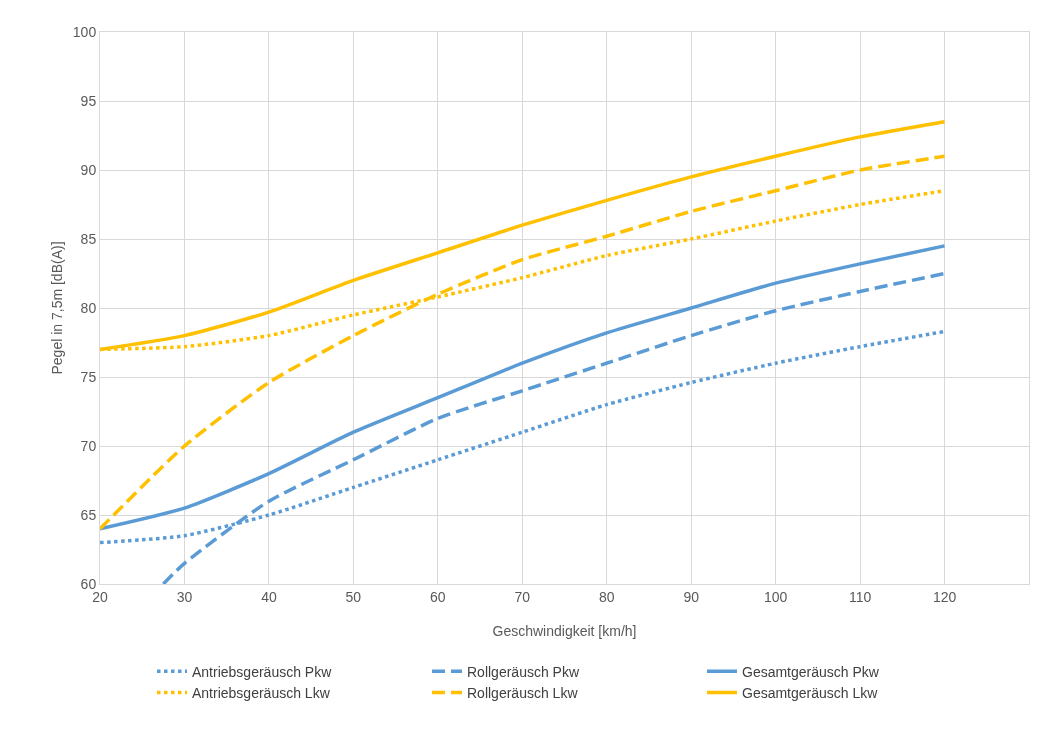  What do you see at coordinates (88, 307) in the screenshot?
I see `y-tick-label: 80` at bounding box center [88, 307].